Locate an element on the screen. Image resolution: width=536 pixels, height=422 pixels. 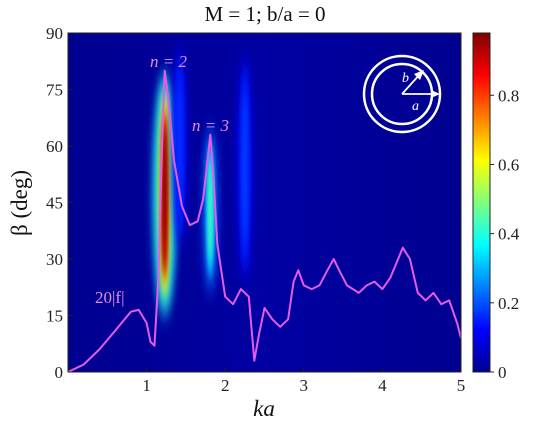
colorbar-ticks: 0 0.2 0.4 0.6 0.8 is located at coordinates (505, 234).